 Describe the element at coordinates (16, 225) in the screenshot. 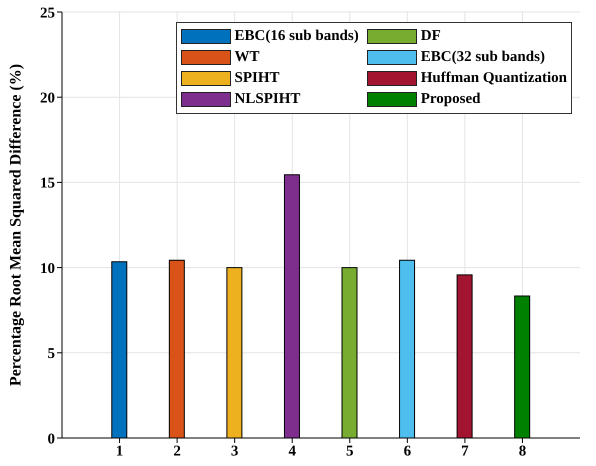

I see `y-axis-title: Percentage Root Mean Squared Difference (%)` at that location.